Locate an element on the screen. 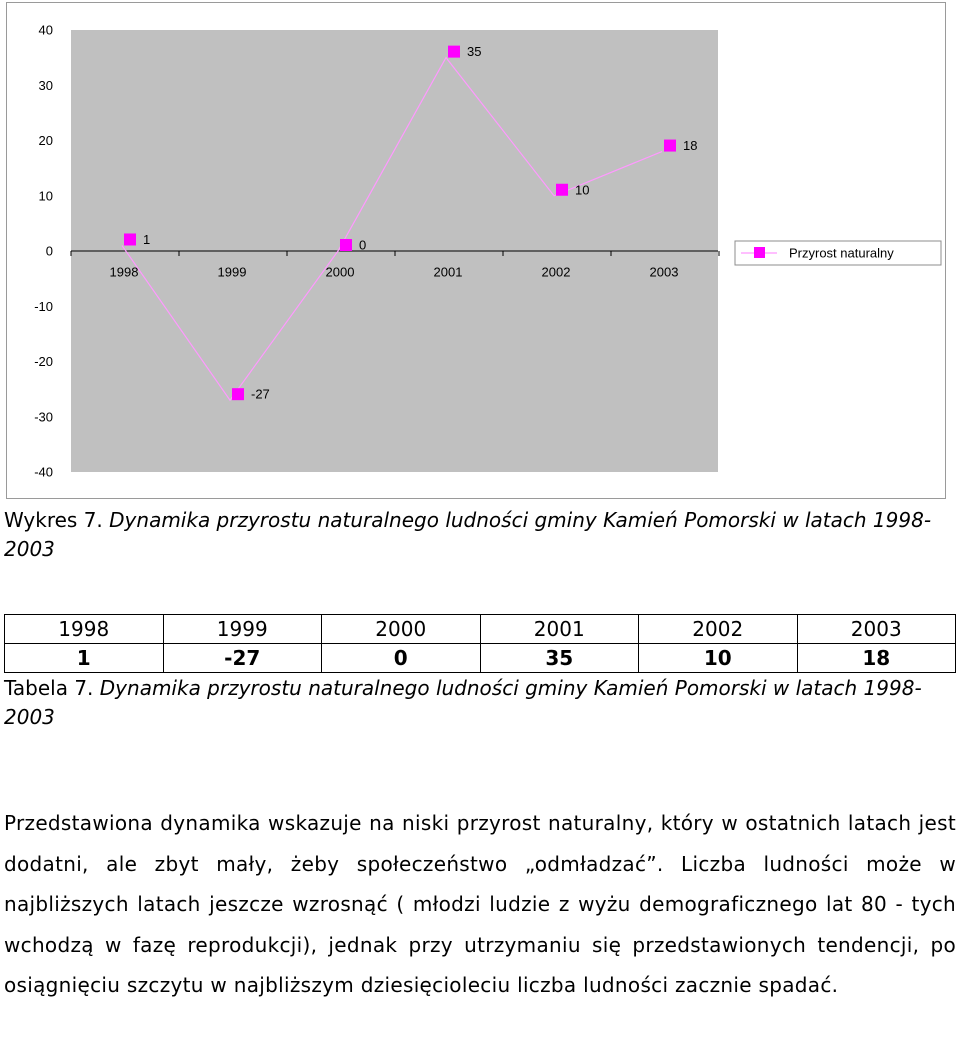 The image size is (960, 1037). table-cell-value: 10 is located at coordinates (718, 658).